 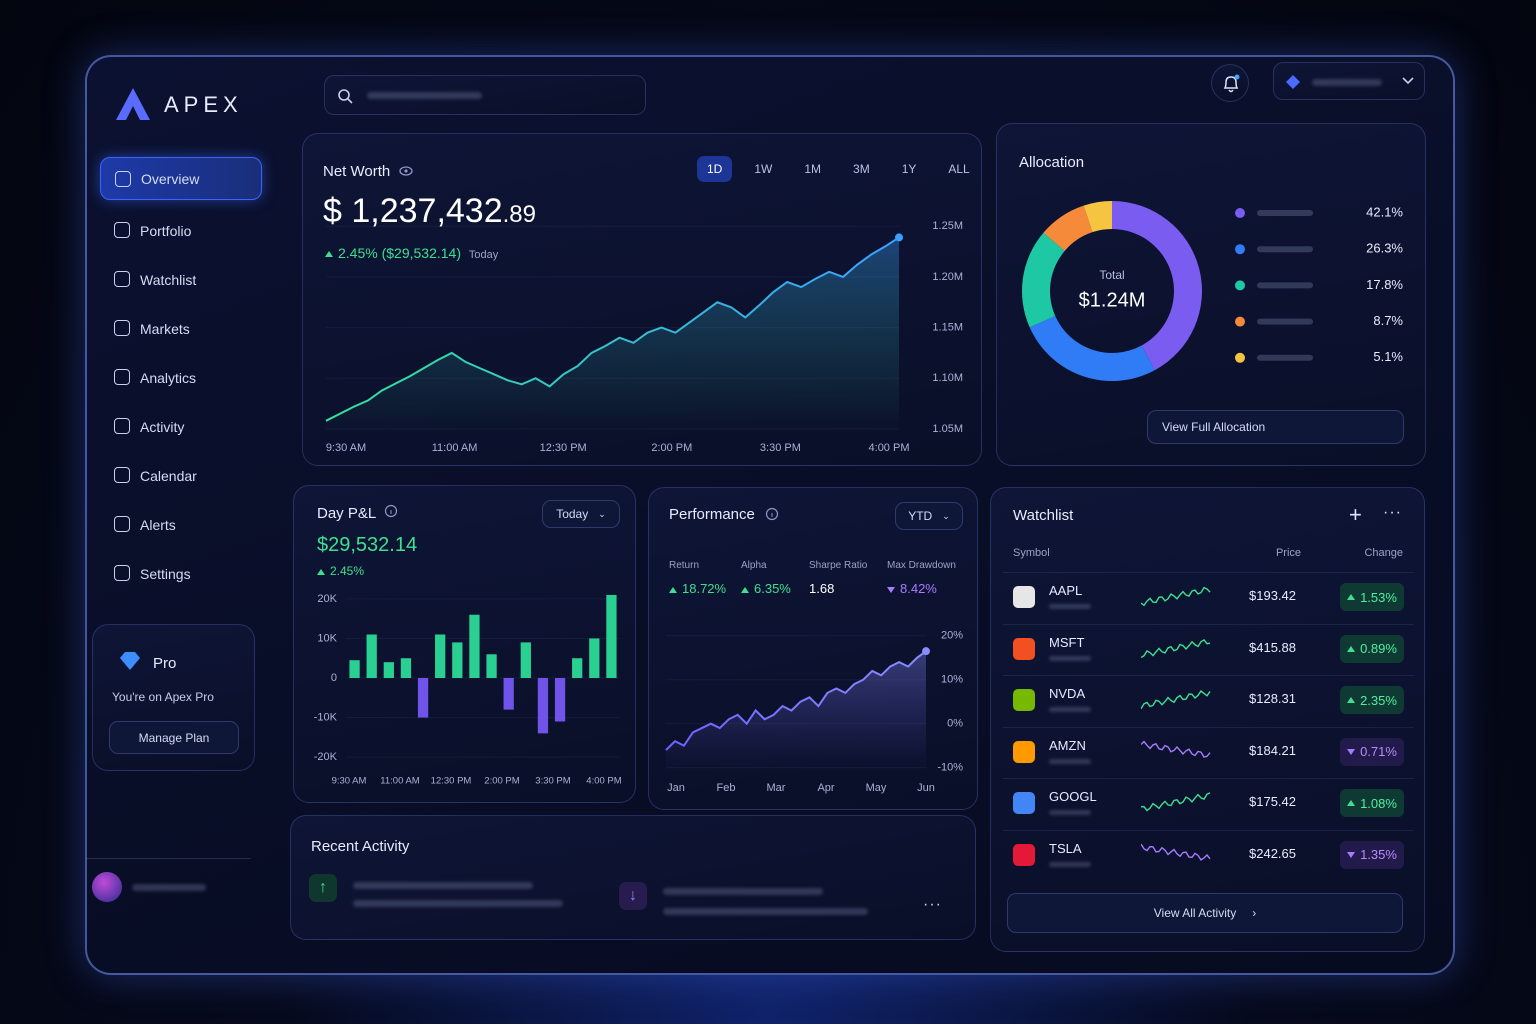 What do you see at coordinates (165, 573) in the screenshot?
I see `nav-label: Settings` at bounding box center [165, 573].